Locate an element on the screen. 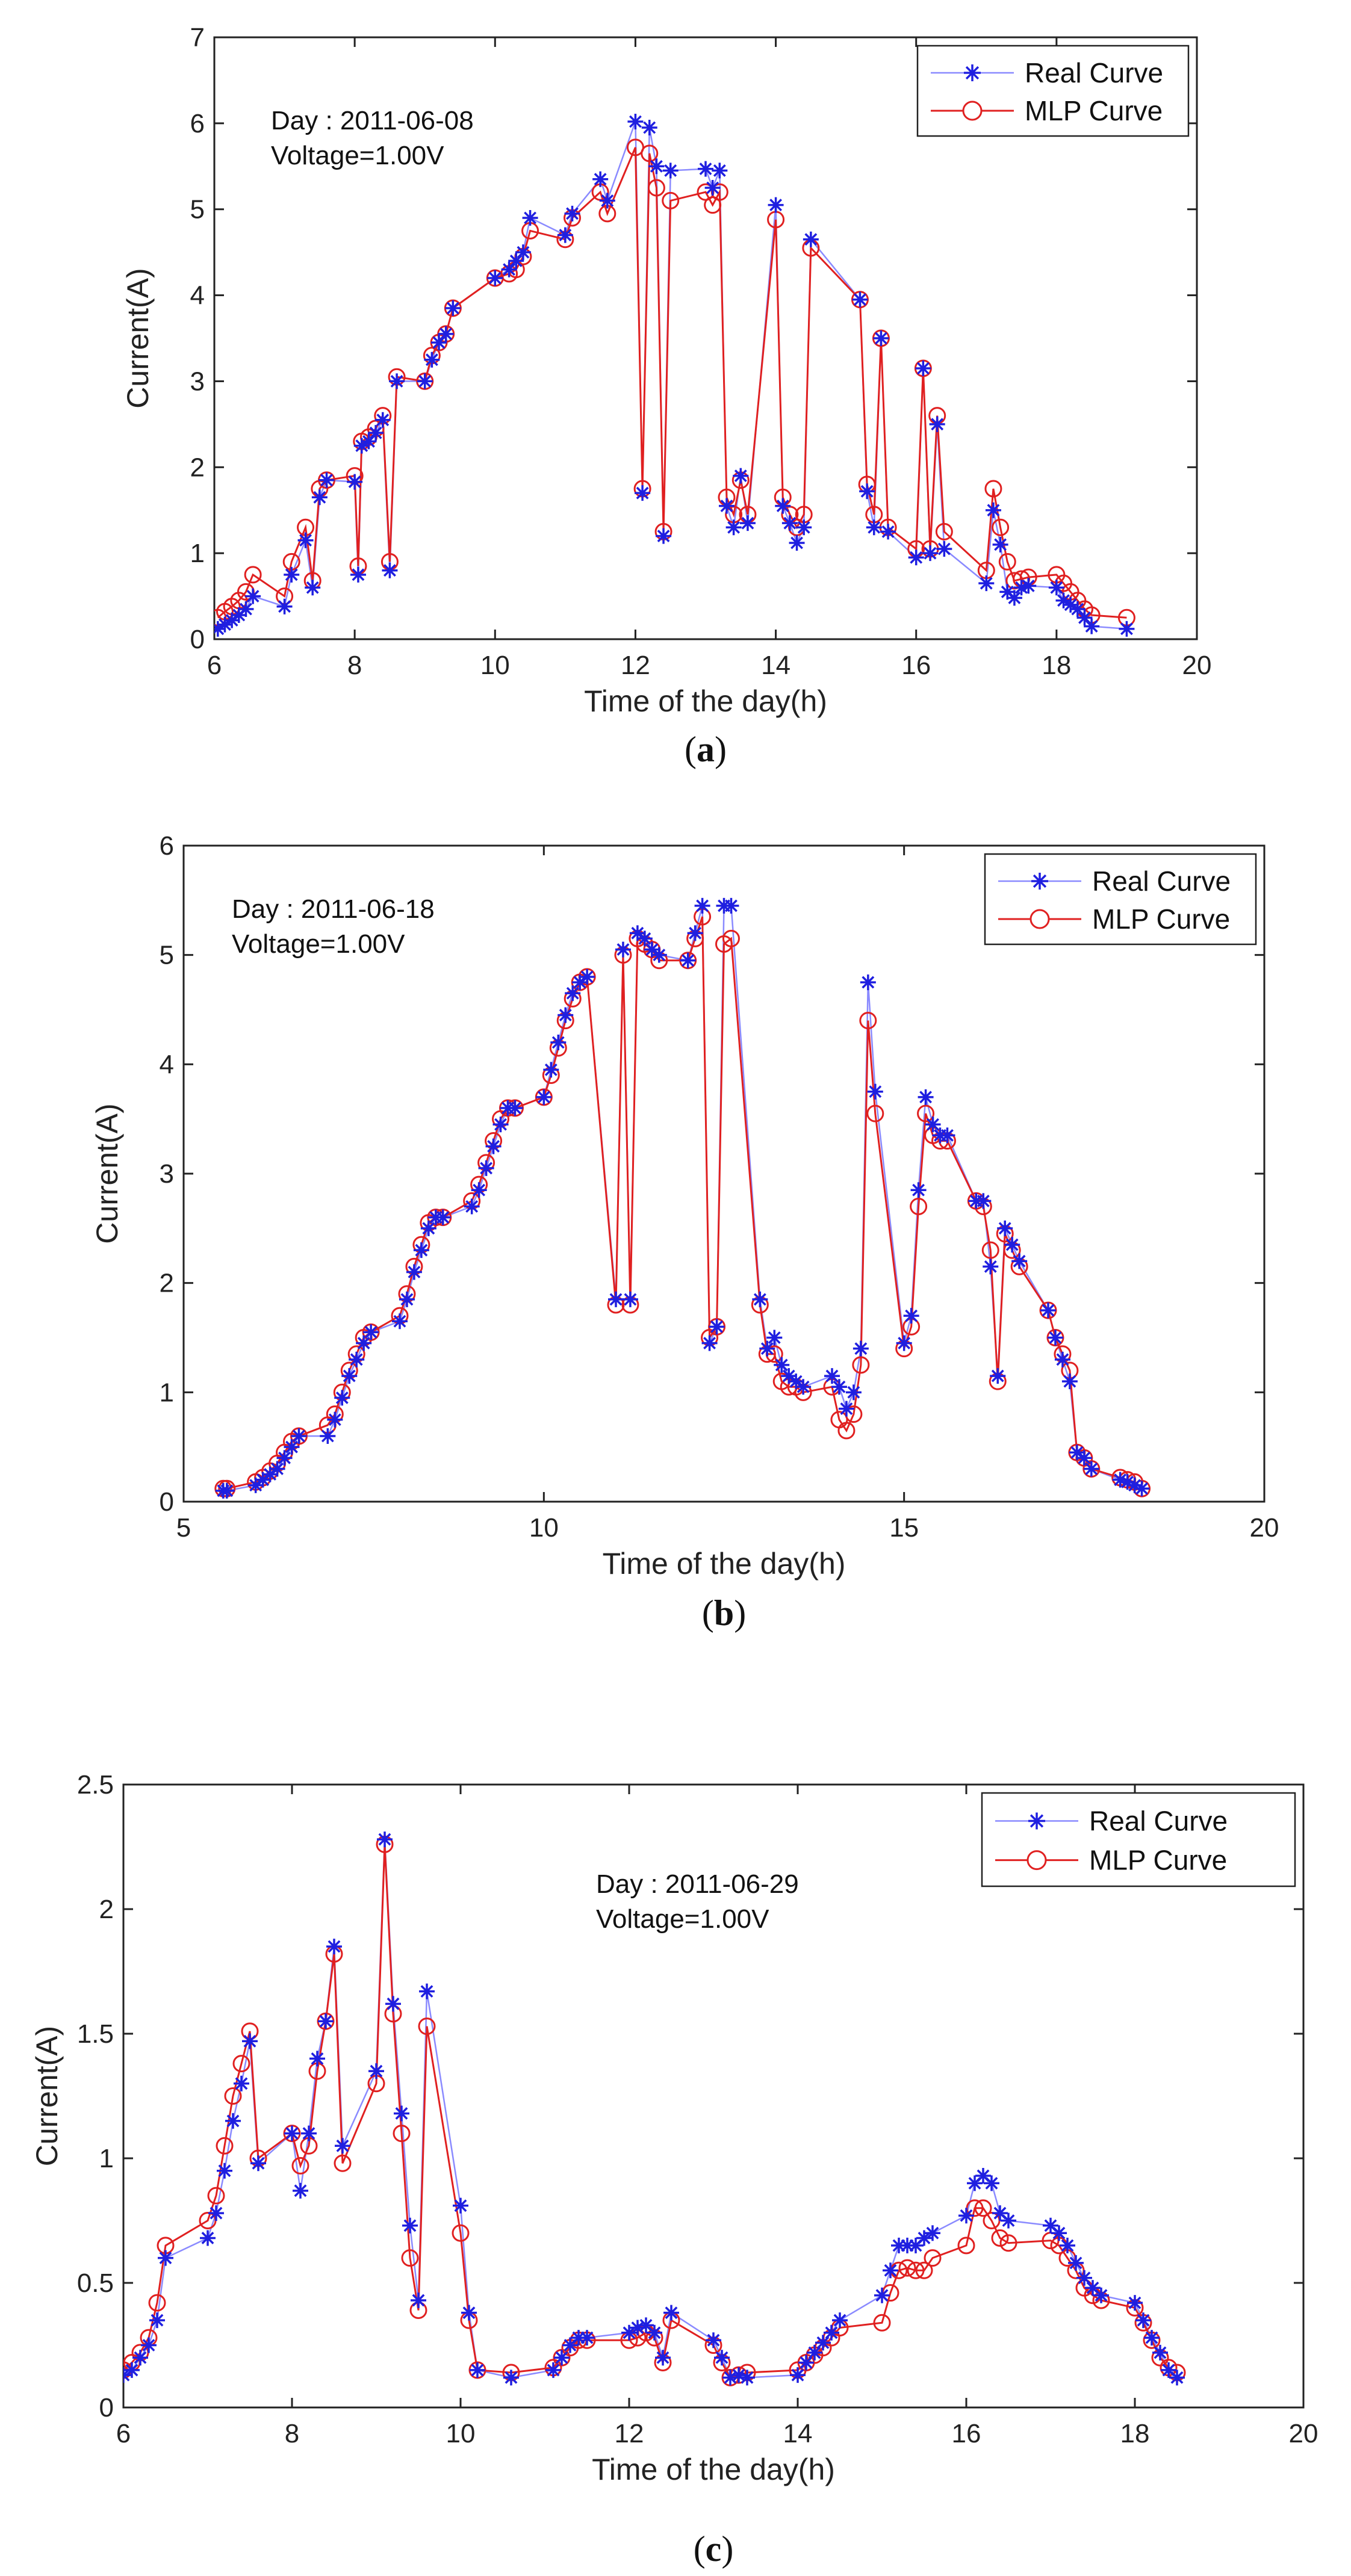 This screenshot has width=1351, height=2576. legend-real-label: Real Curve is located at coordinates (1094, 72).